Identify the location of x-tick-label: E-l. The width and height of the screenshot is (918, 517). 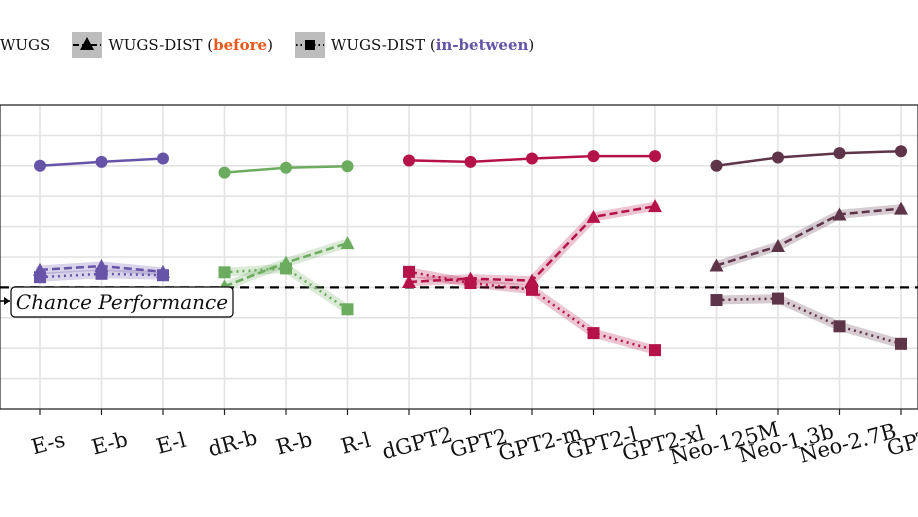
(171, 443).